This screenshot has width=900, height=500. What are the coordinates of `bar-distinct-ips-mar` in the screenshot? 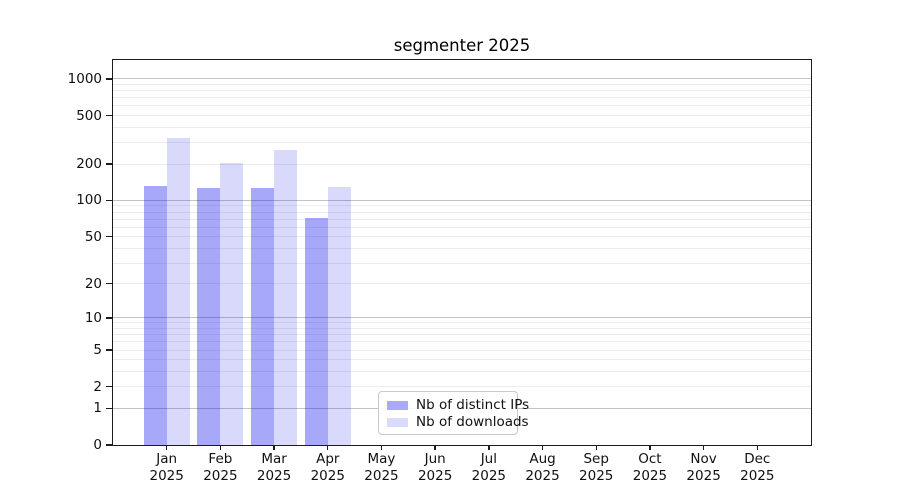 It's located at (263, 316).